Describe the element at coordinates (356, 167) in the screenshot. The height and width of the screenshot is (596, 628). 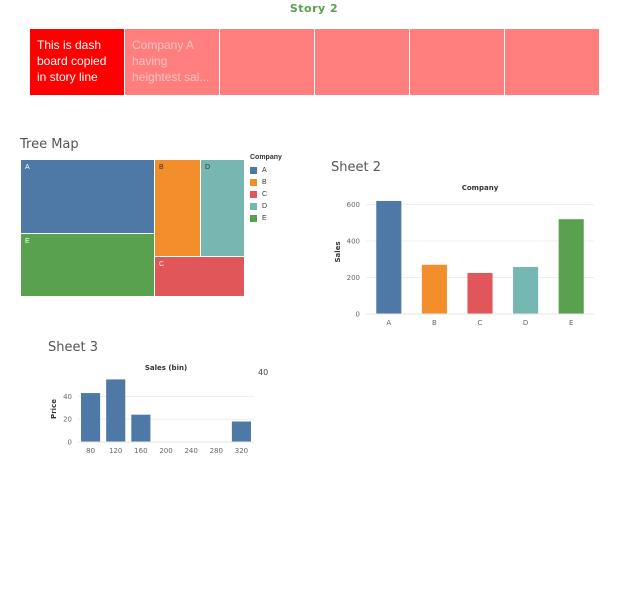
I see `sheet2-title: Sheet 2` at that location.